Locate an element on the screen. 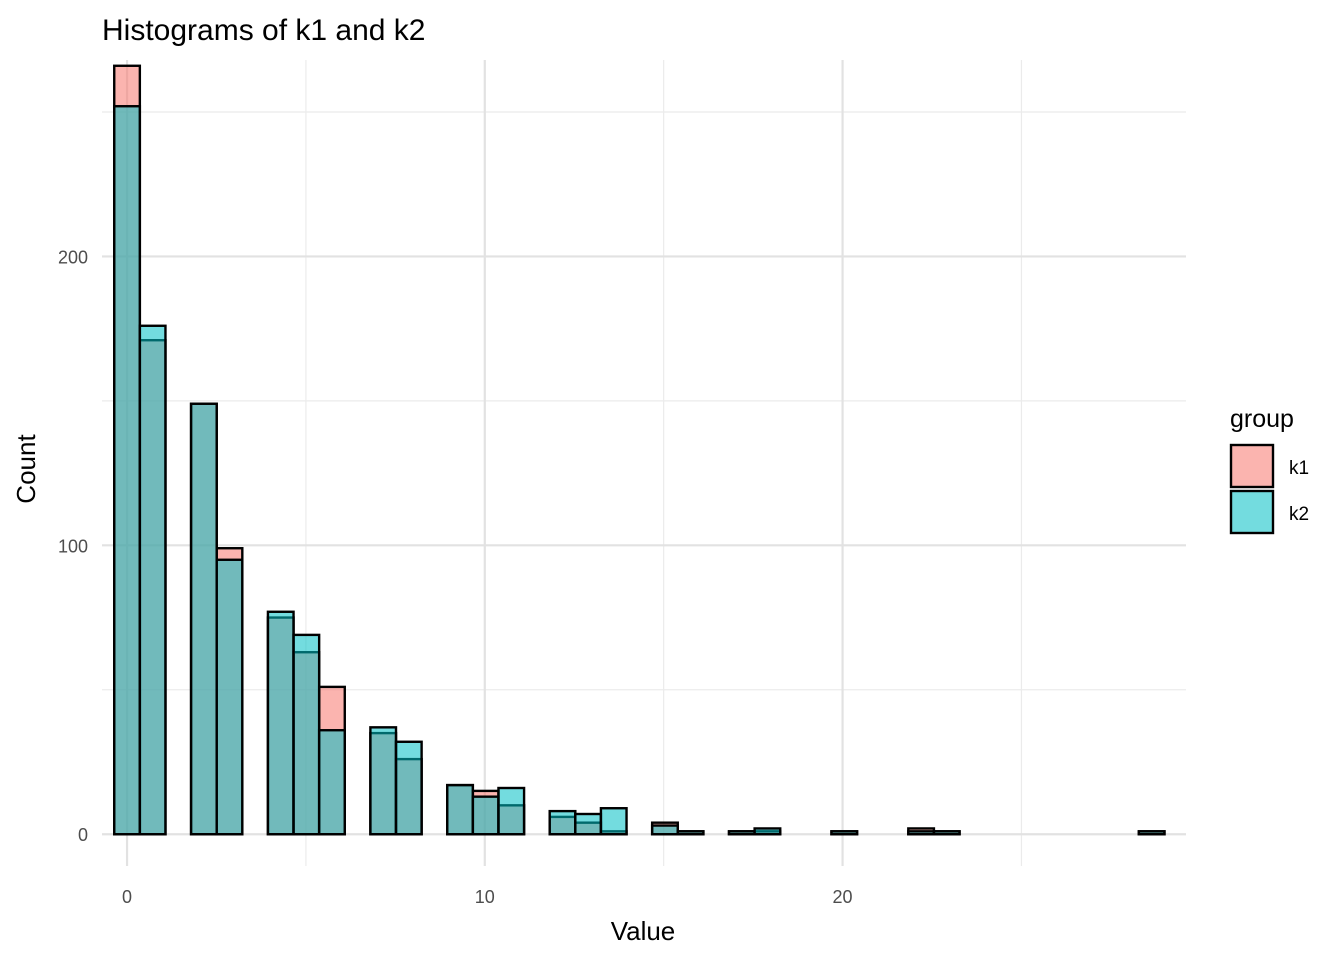 Image resolution: width=1344 pixels, height=960 pixels. x-tick-label: 20 is located at coordinates (843, 897).